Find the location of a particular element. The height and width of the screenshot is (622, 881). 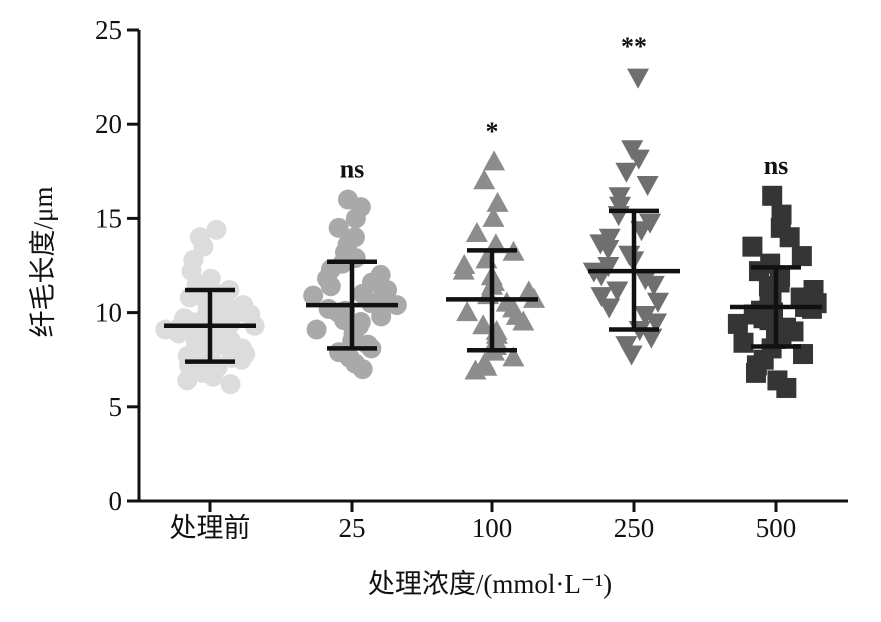

y-tick-label: 20 is located at coordinates (108, 124).